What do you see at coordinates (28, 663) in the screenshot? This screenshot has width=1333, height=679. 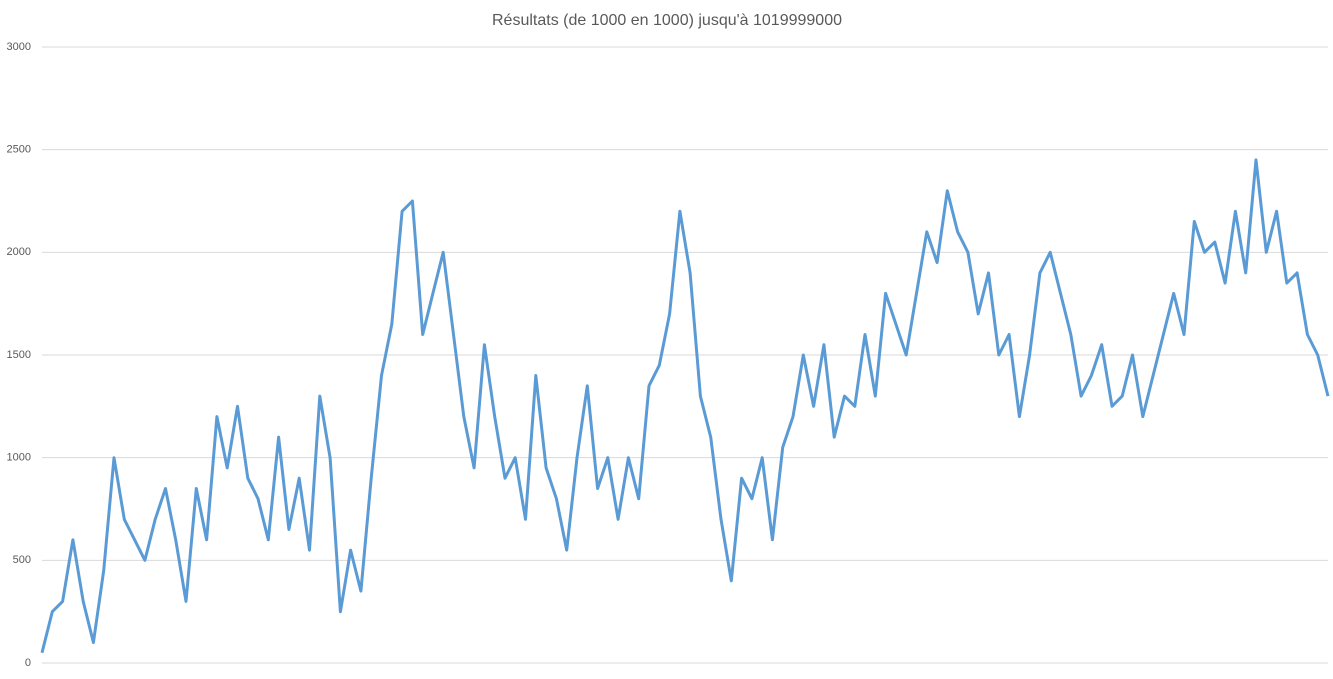 I see `y-tick-label: 0` at bounding box center [28, 663].